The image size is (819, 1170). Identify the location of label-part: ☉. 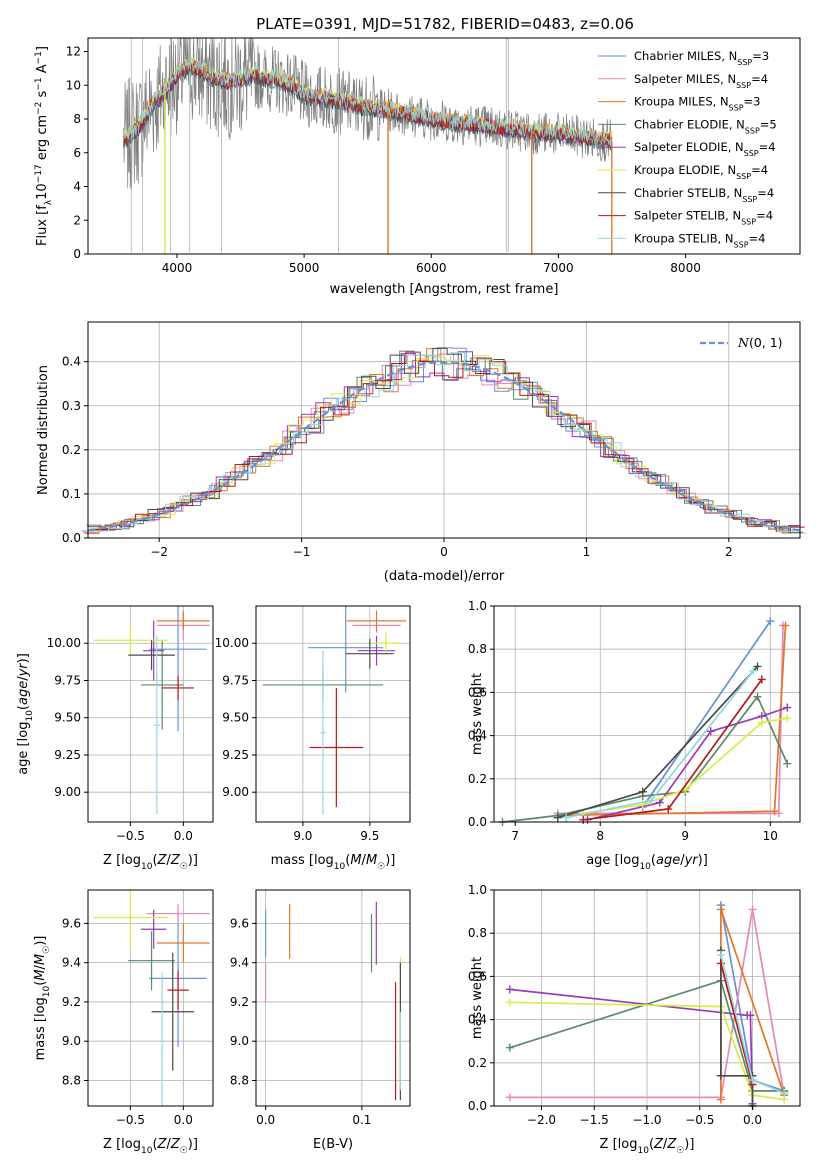
(184, 1151).